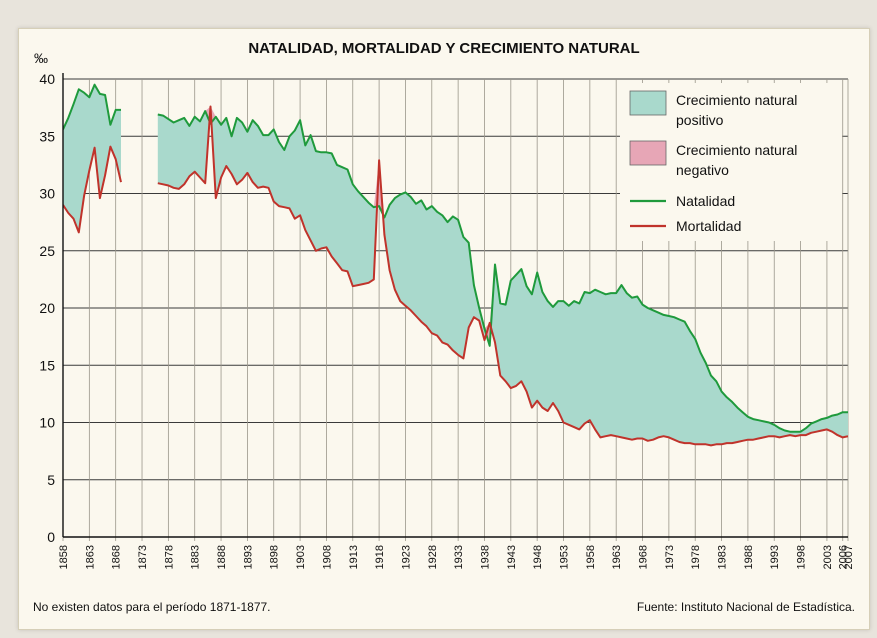 The width and height of the screenshot is (877, 638). What do you see at coordinates (723, 557) in the screenshot?
I see `x-tick-label: 1983` at bounding box center [723, 557].